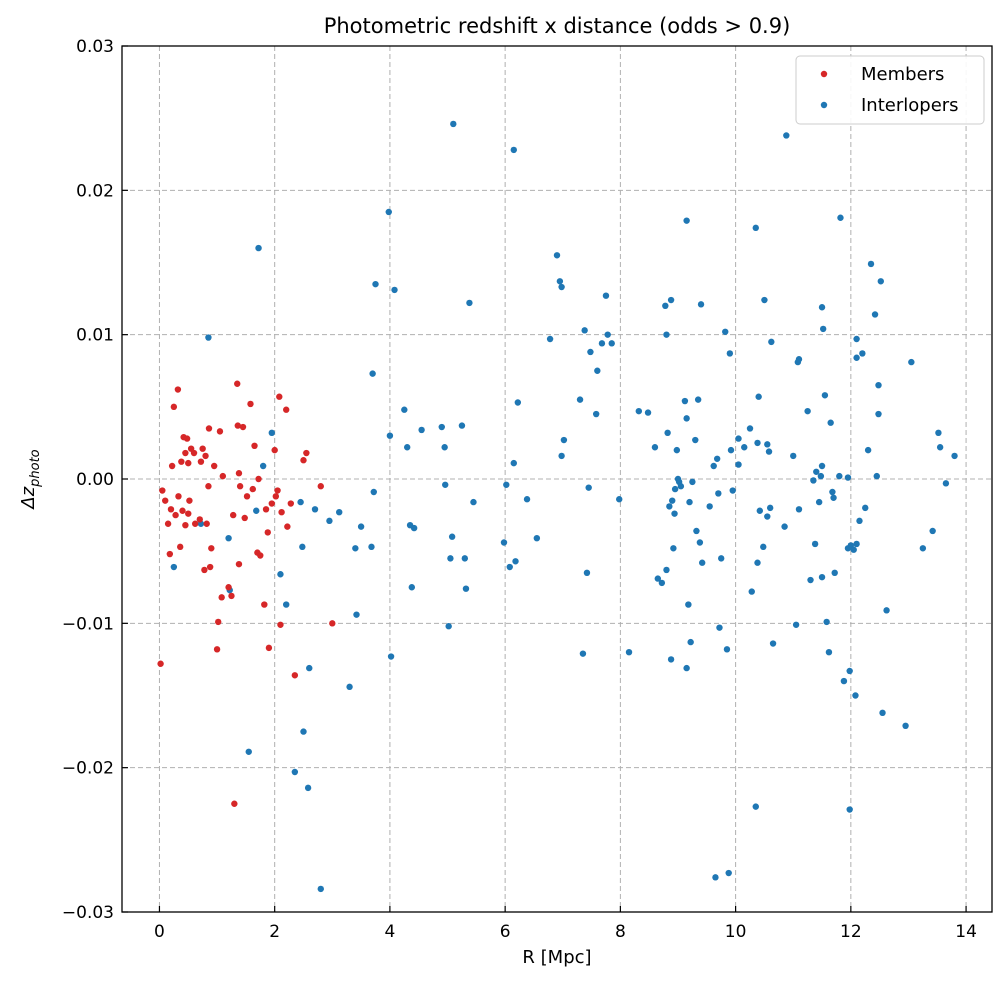  I want to click on y-tick-label: 0.02, so click(95, 191).